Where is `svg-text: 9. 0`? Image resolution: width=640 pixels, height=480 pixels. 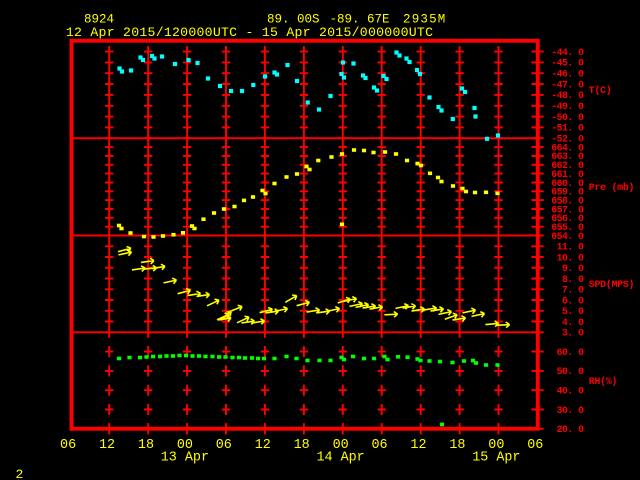
svg-text: 9. 0 is located at coordinates (573, 268).